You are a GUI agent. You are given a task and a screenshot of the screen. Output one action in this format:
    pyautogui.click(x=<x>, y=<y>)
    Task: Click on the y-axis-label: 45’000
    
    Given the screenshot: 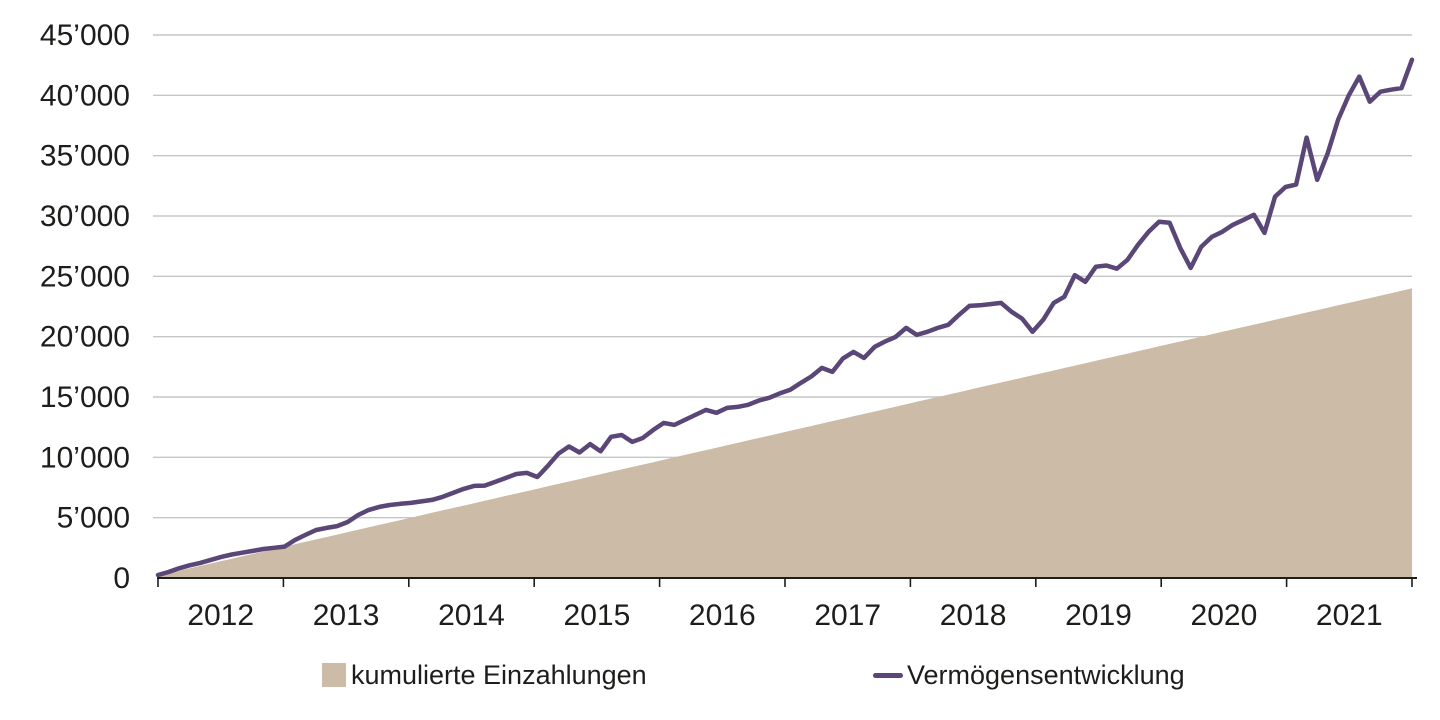 What is the action you would take?
    pyautogui.click(x=85, y=35)
    